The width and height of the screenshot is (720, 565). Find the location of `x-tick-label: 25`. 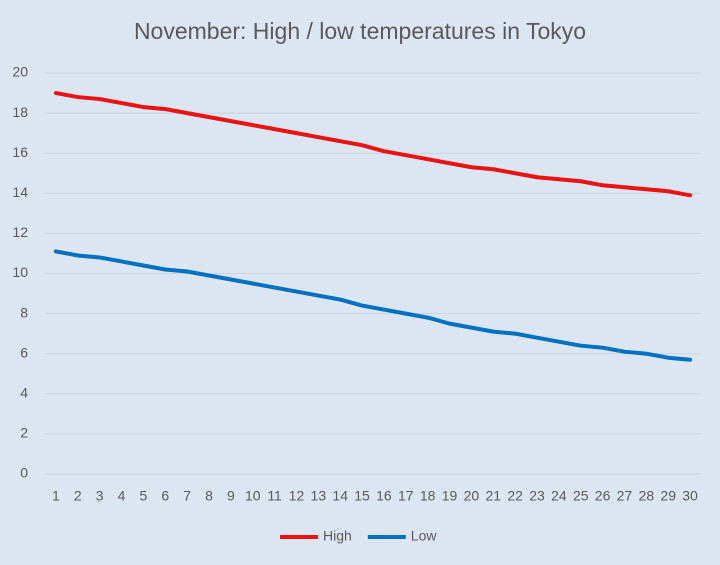

x-tick-label: 25 is located at coordinates (581, 496).